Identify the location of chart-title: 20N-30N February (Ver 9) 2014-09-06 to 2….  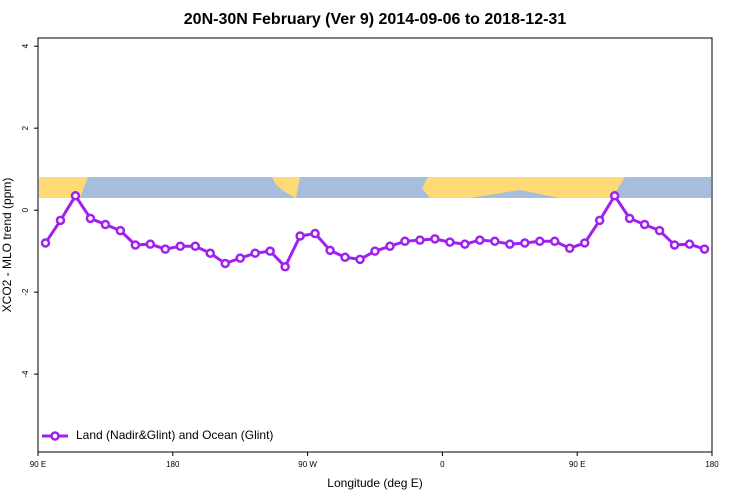
(375, 19).